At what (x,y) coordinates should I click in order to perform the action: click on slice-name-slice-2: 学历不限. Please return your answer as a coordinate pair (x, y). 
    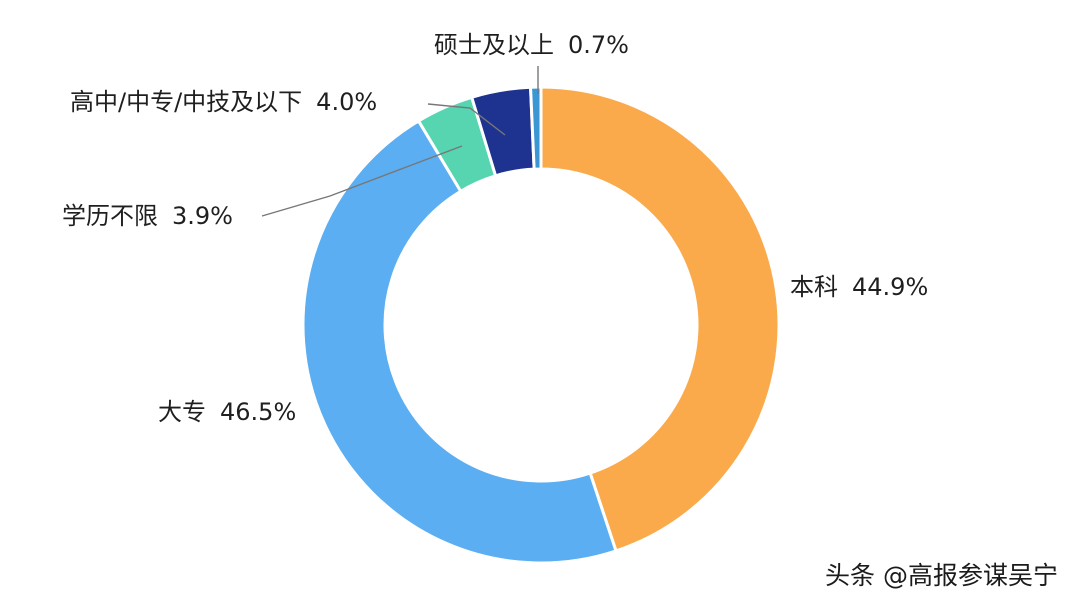
    Looking at the image, I should click on (110, 216).